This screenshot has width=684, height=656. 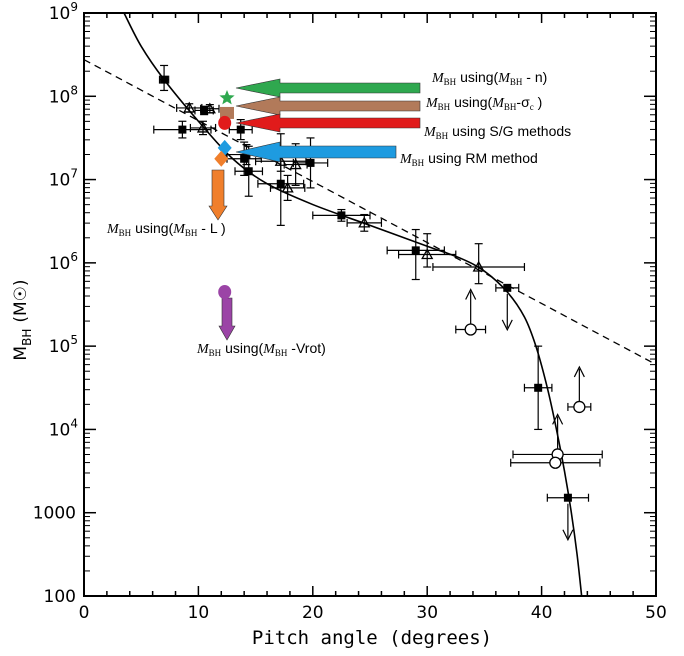 What do you see at coordinates (63, 345) in the screenshot?
I see `y-tick-label: 10⁵` at bounding box center [63, 345].